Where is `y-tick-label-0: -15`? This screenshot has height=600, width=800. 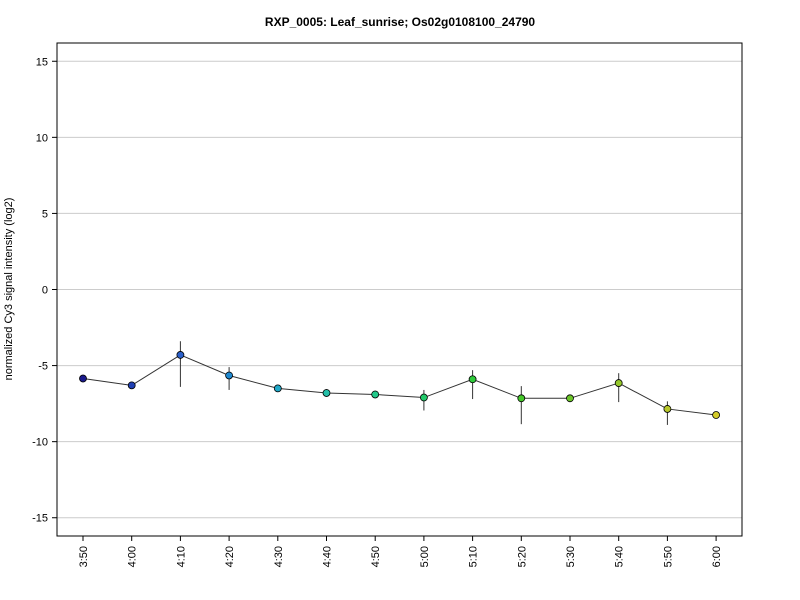 y-tick-label-0: -15 is located at coordinates (40, 519).